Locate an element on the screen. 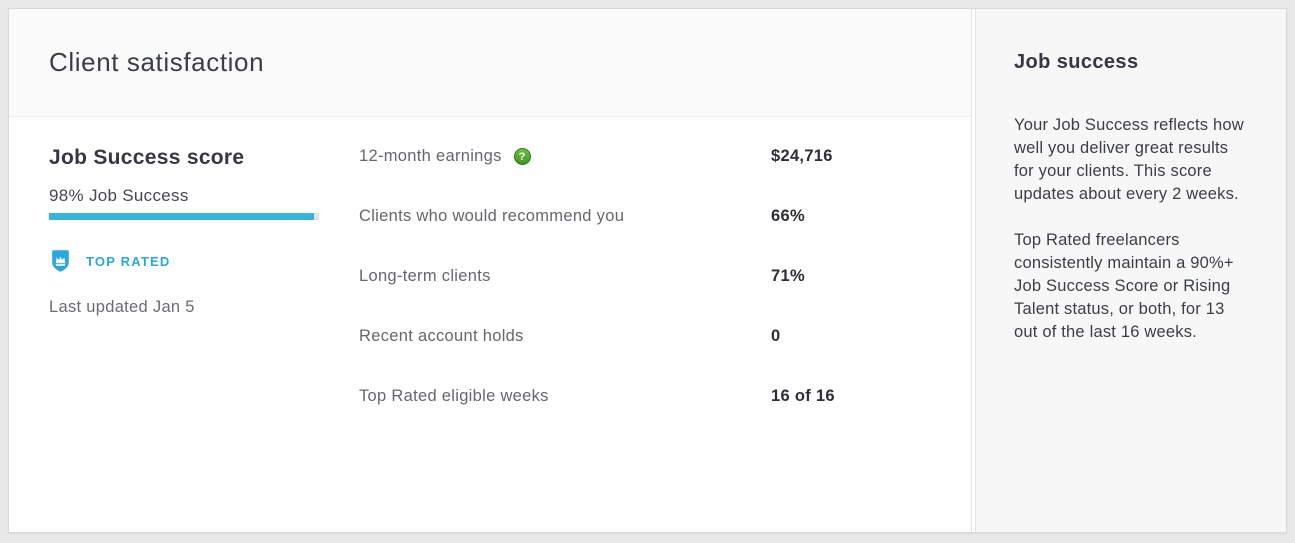 The image size is (1295, 543). stat-label-text: Recent account holds is located at coordinates (441, 336).